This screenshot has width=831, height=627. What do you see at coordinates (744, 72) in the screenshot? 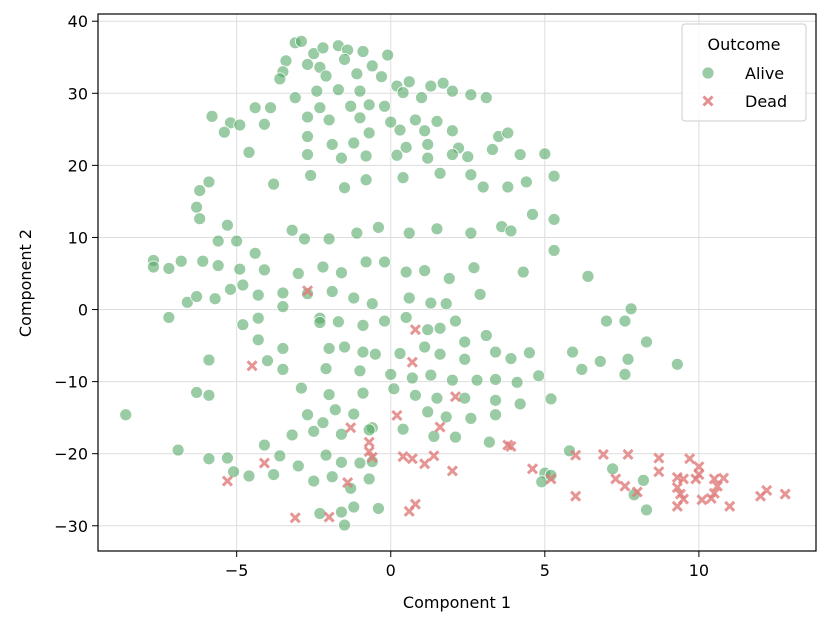
I see `legend-box` at bounding box center [744, 72].